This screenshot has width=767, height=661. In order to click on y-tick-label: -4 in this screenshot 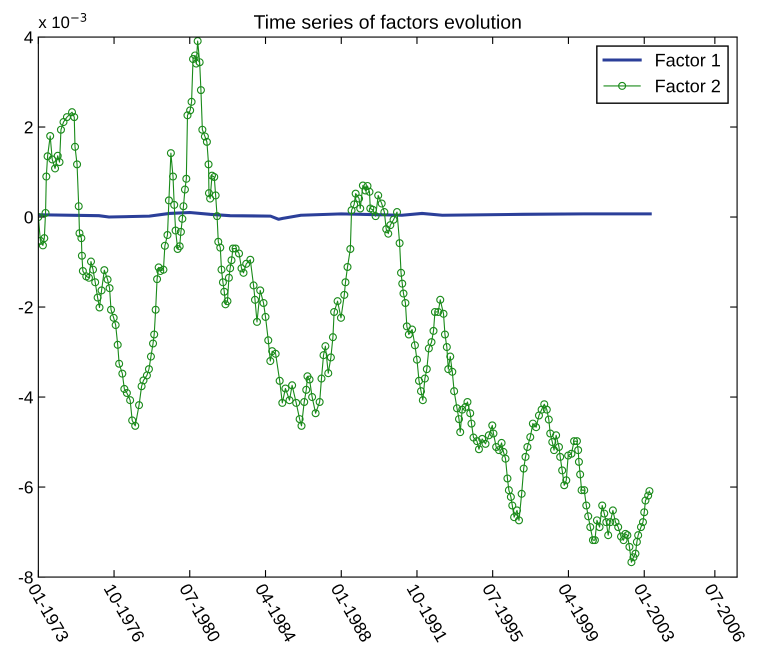, I will do `click(25, 397)`.